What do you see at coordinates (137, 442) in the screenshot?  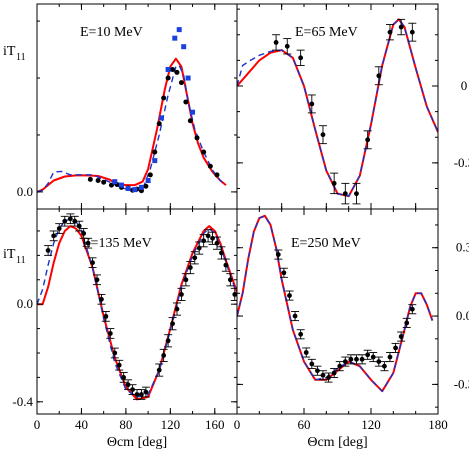 I see `x-axis-label: Θcm [deg]` at bounding box center [137, 442].